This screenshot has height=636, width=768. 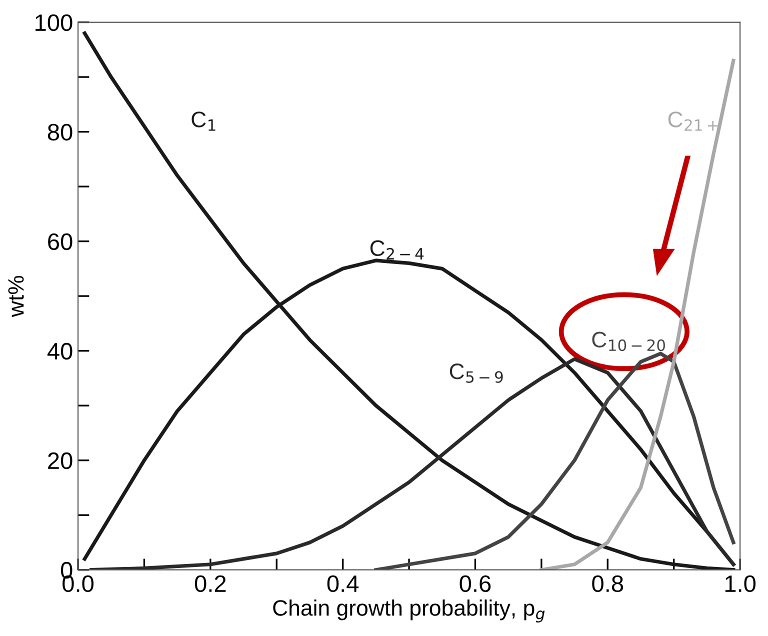 I want to click on x-tick-label: 0.6, so click(x=475, y=583).